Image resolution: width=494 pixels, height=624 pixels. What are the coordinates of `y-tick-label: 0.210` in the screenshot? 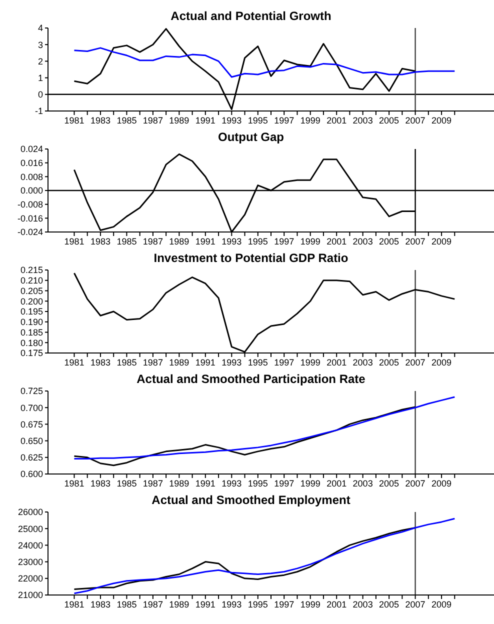 It's located at (31, 281).